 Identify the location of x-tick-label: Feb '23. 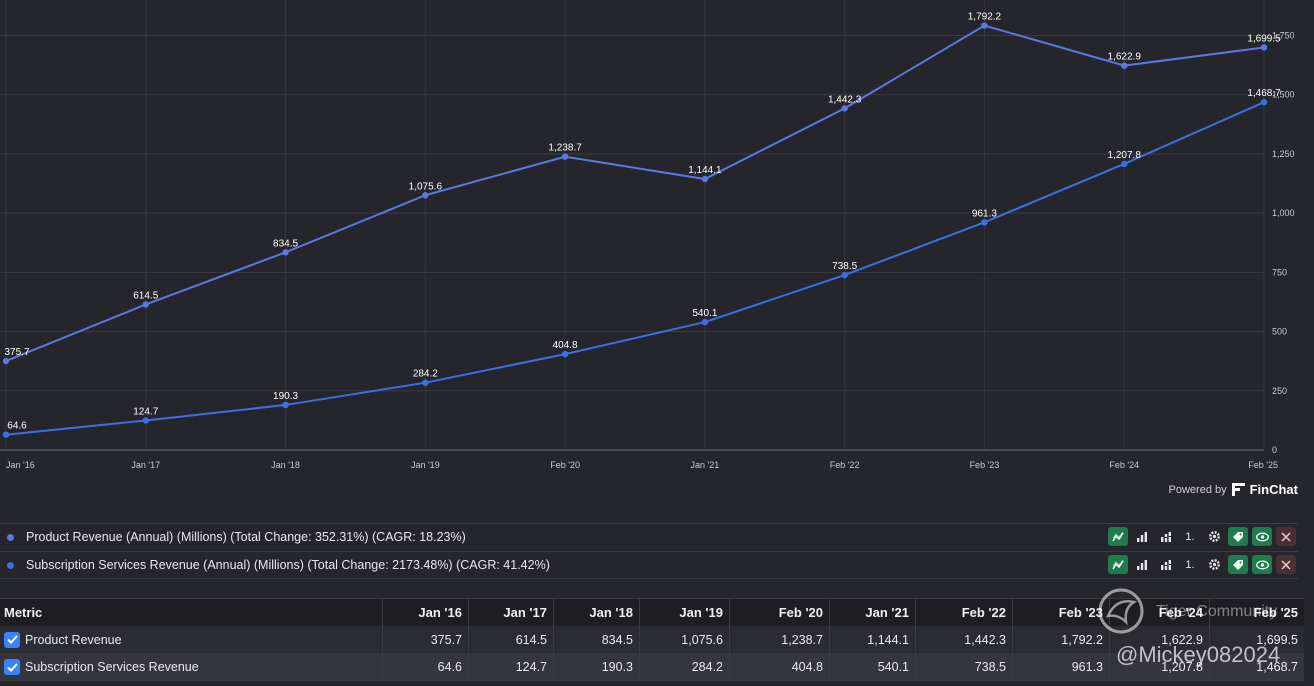
(985, 465).